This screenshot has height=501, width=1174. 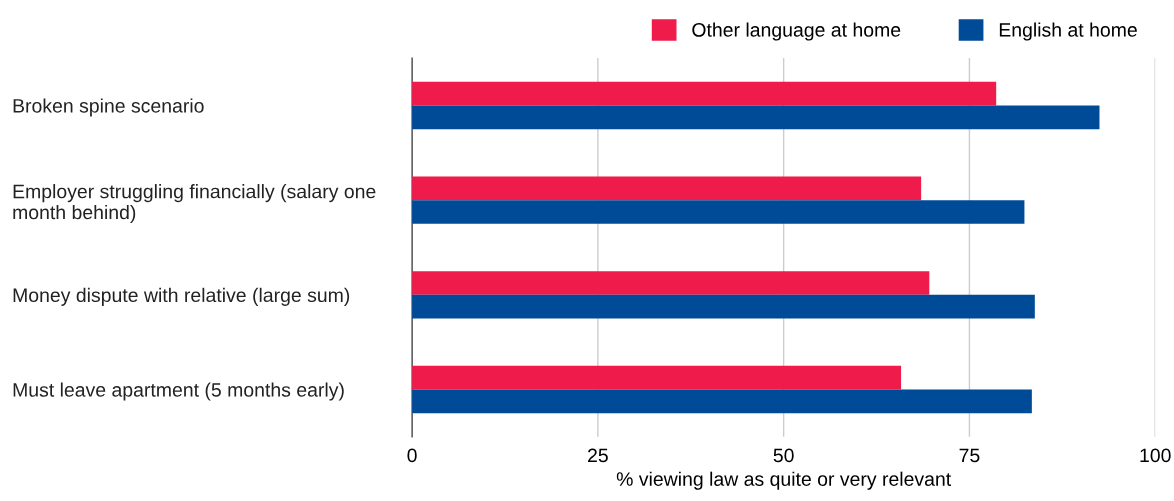 What do you see at coordinates (412, 455) in the screenshot?
I see `x-tick-label: 0` at bounding box center [412, 455].